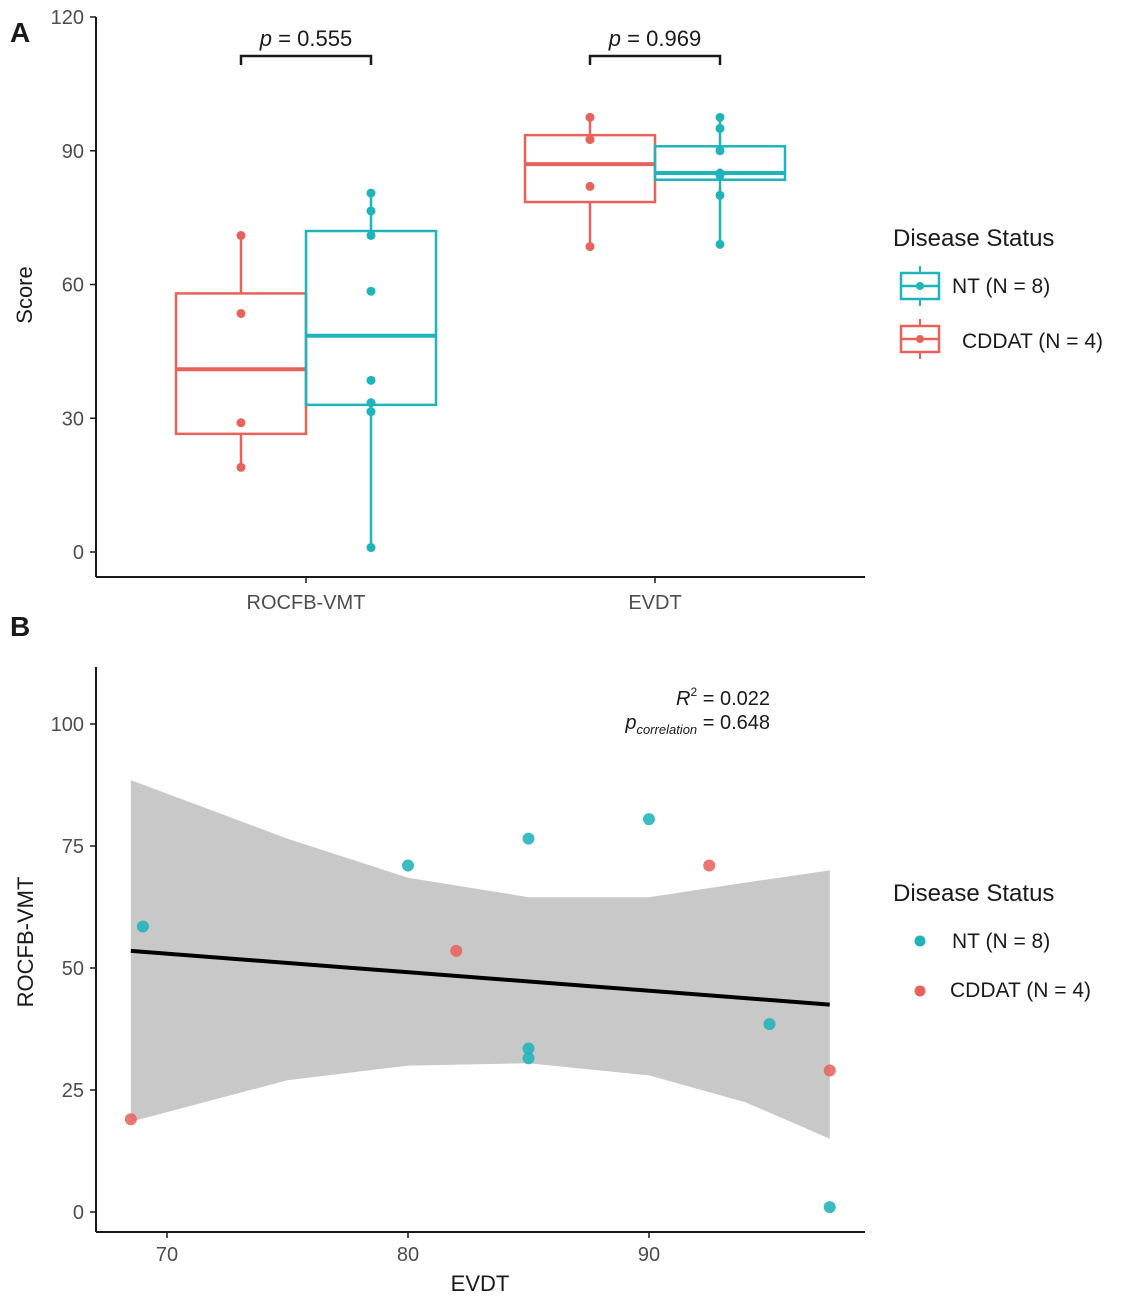 The height and width of the screenshot is (1300, 1135). What do you see at coordinates (590, 168) in the screenshot?
I see `cddat-box` at bounding box center [590, 168].